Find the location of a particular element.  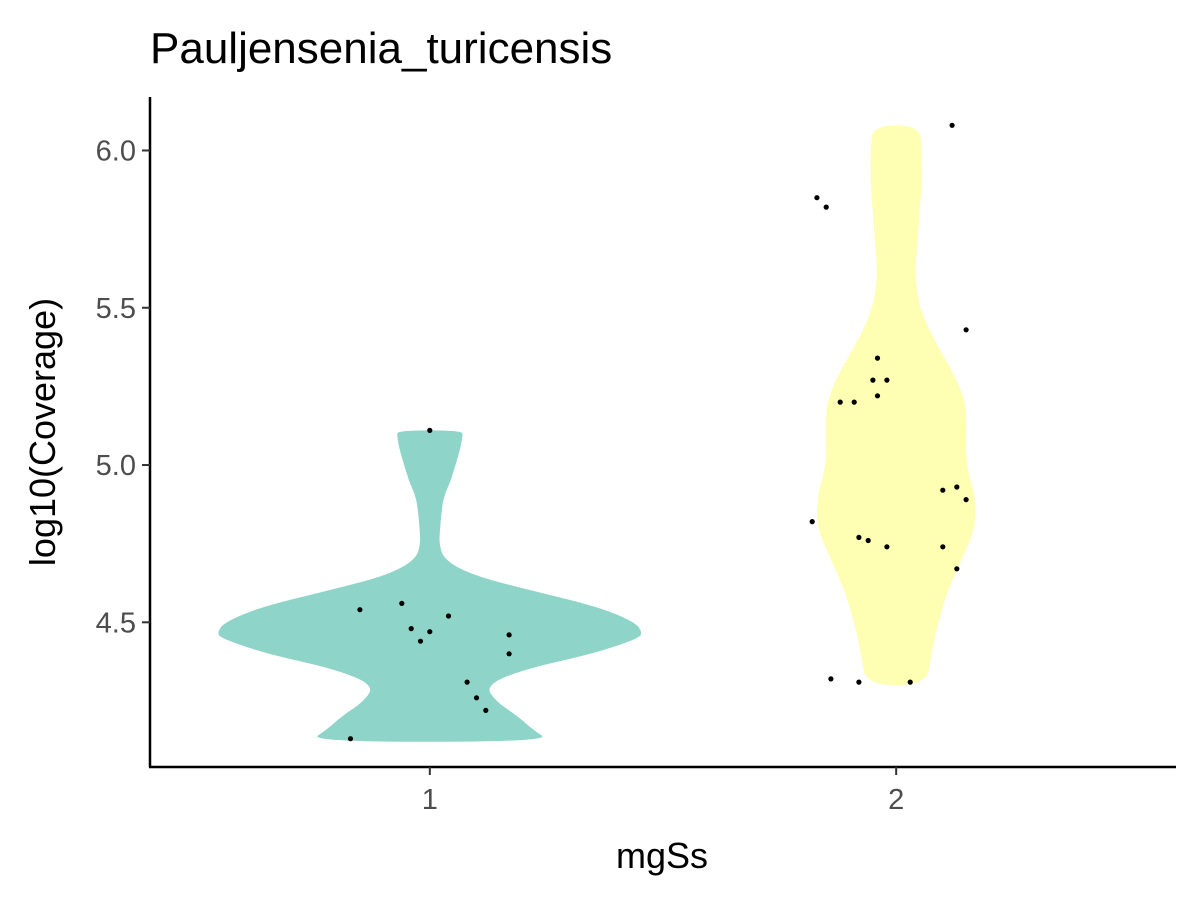

y-tick-label-2: 5.0 is located at coordinates (116, 466).